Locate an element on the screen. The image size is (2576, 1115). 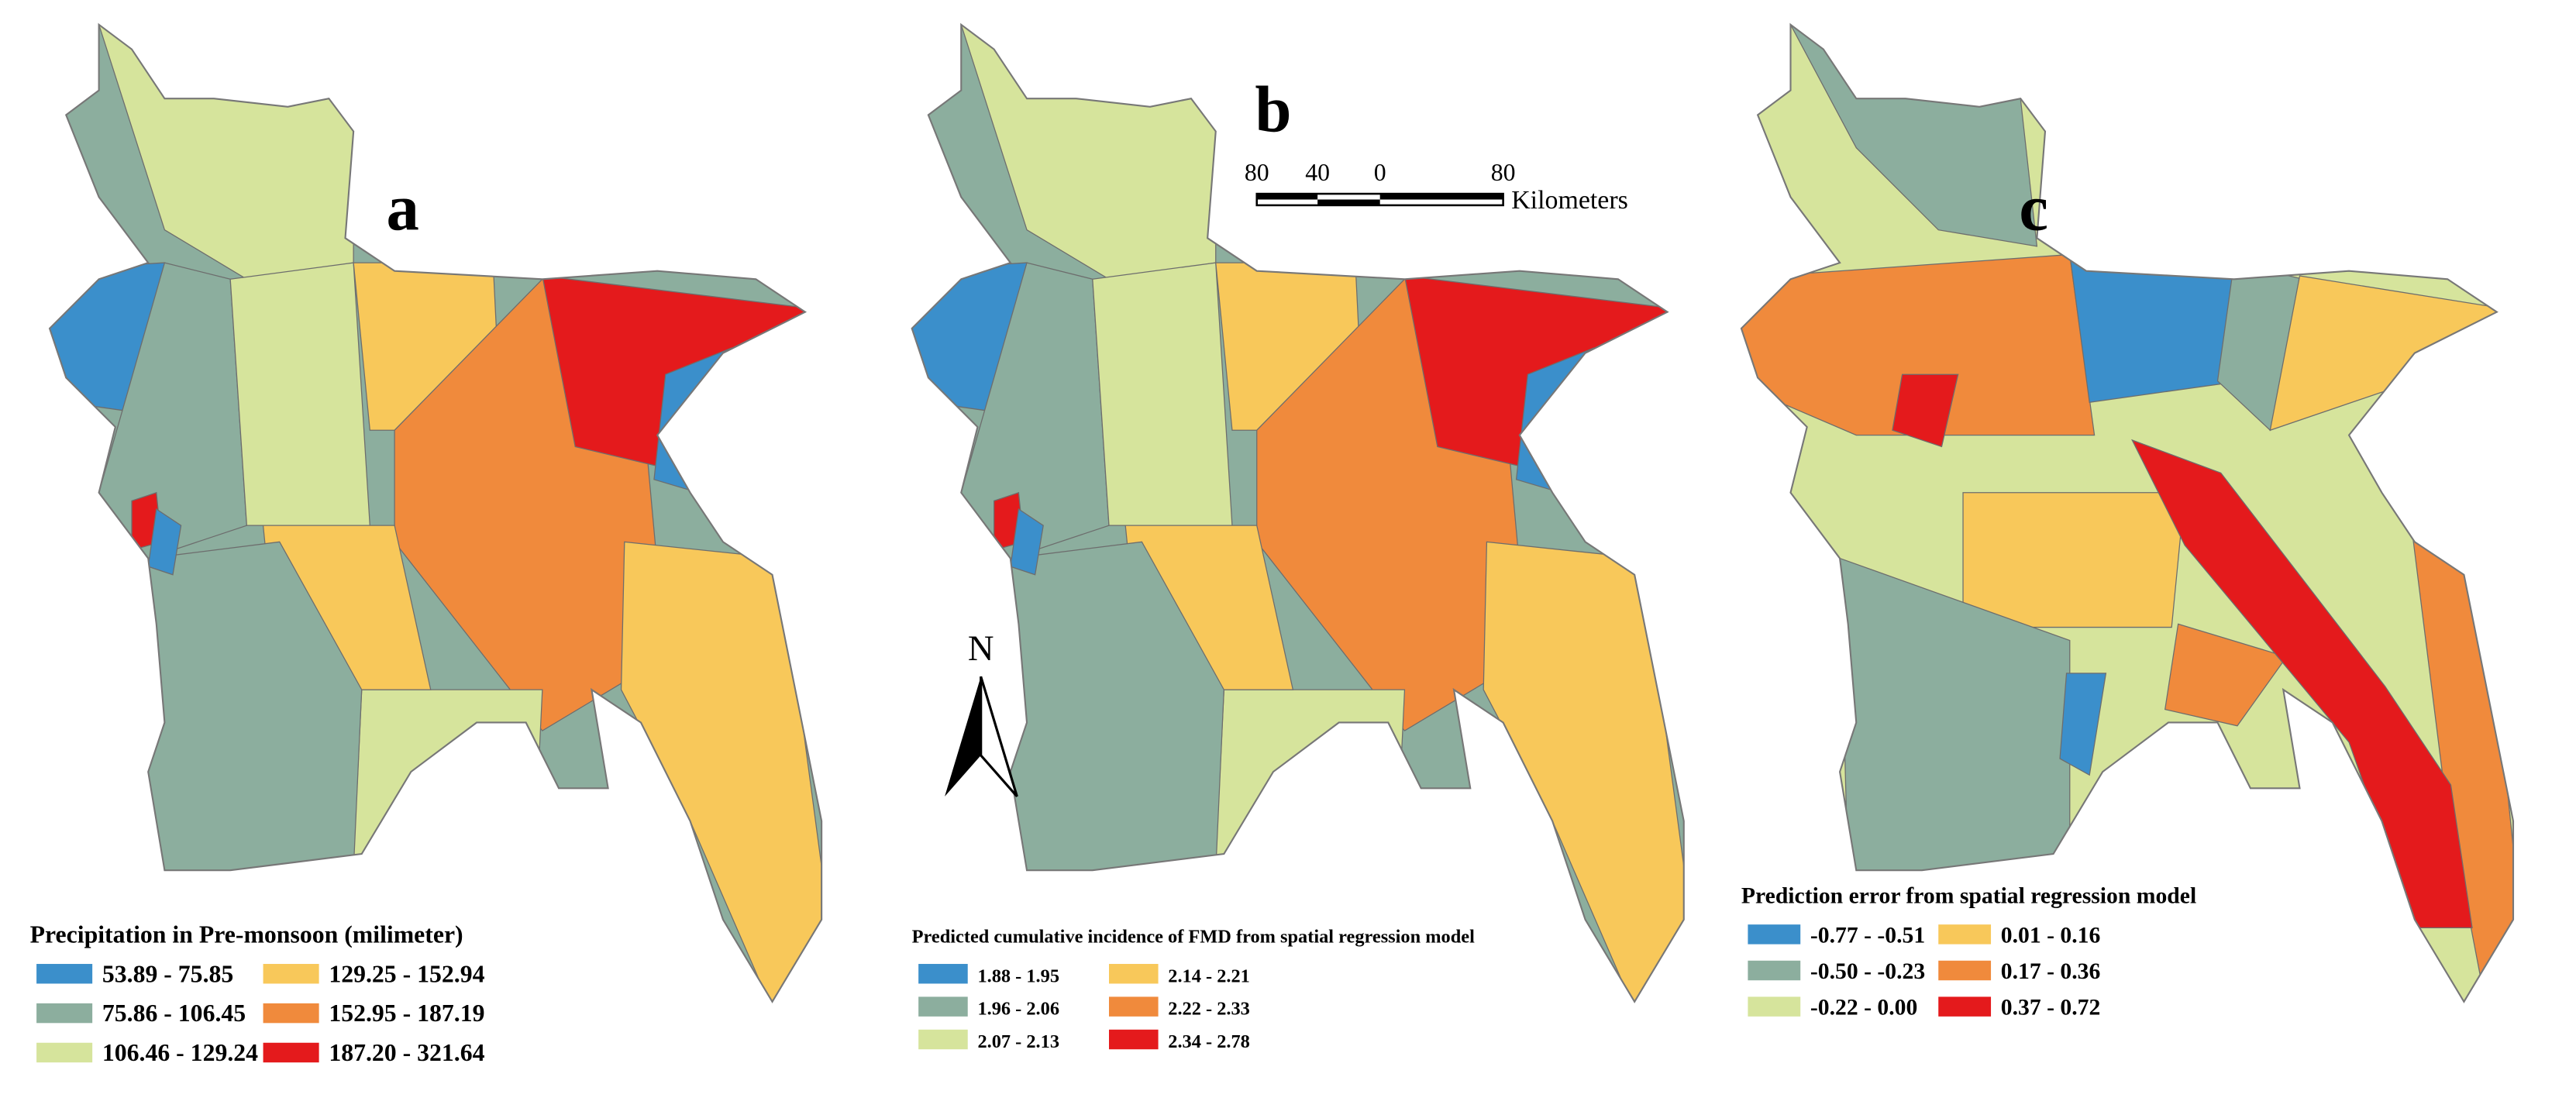
legend-label: 2.07 - 2.13 is located at coordinates (1018, 1042).